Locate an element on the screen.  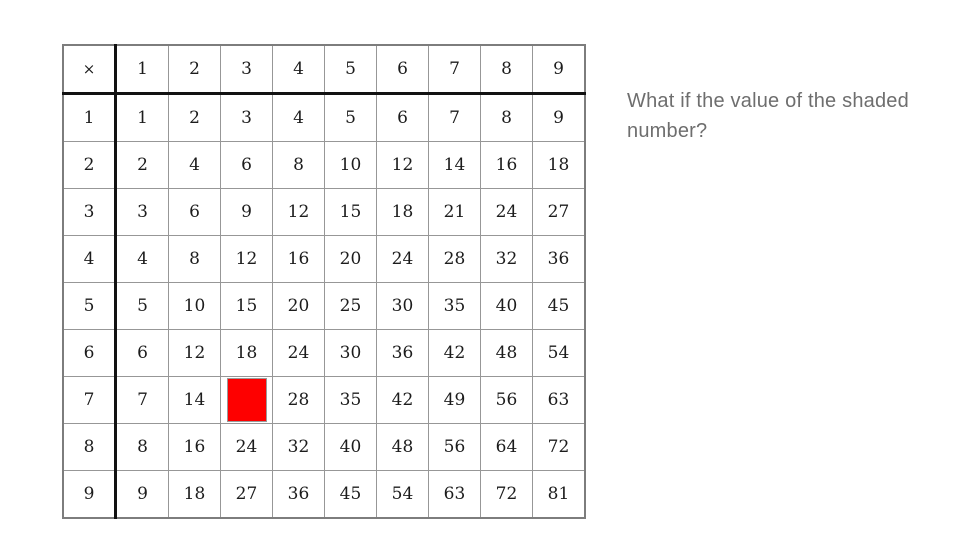
product-cell: 21 is located at coordinates (454, 212).